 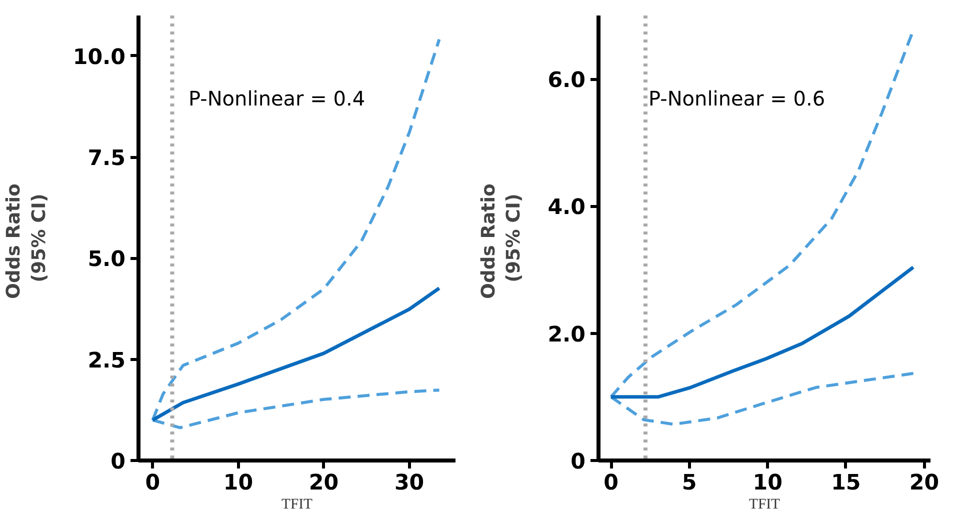 I want to click on y-tick-label: 6.0, so click(x=567, y=81).